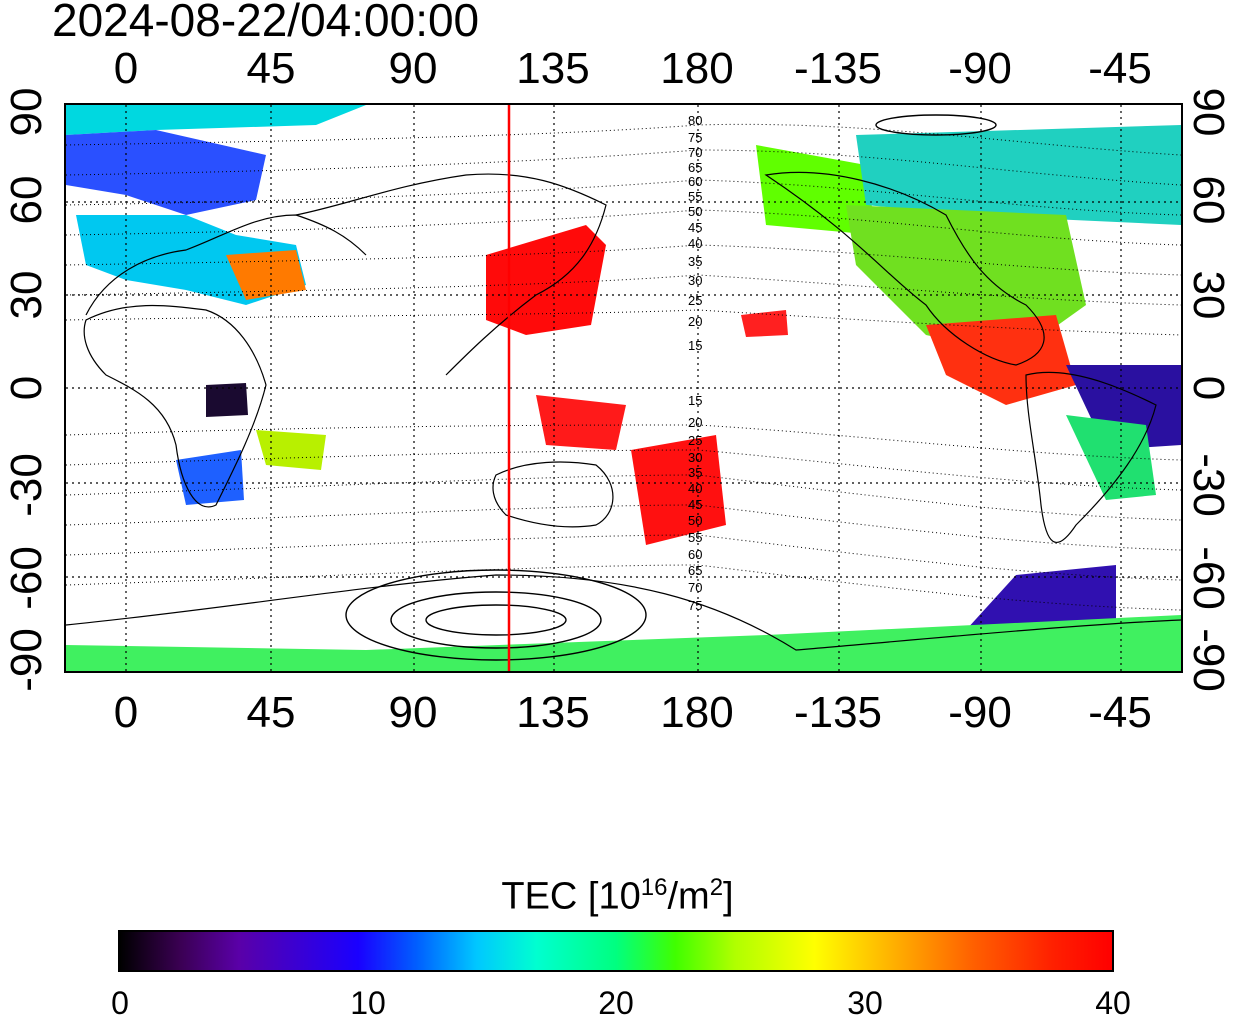 The image size is (1235, 1021). I want to click on lon-tick-top: 45, so click(271, 68).